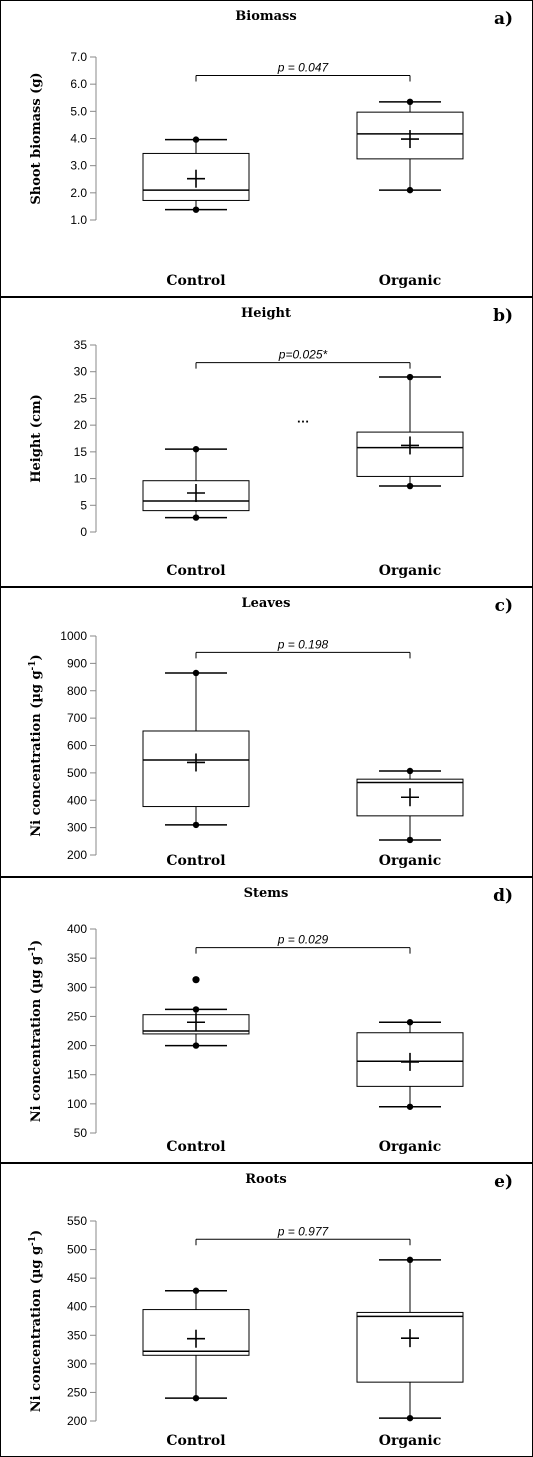  What do you see at coordinates (303, 67) in the screenshot?
I see `p-value-label: p = 0.047` at bounding box center [303, 67].